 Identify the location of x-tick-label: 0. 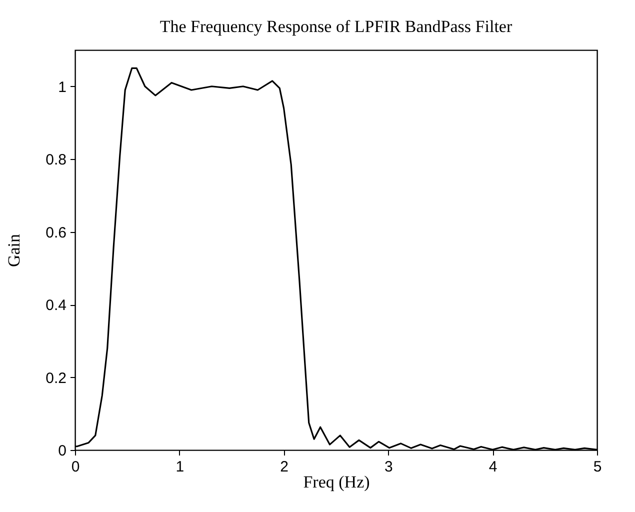
(75, 467).